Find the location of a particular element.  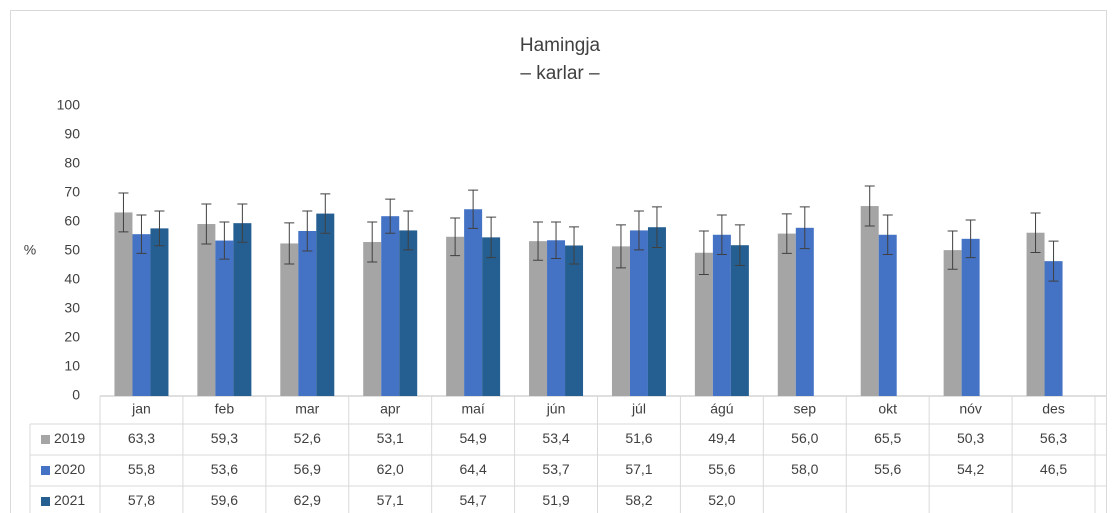

x-tick-label: jan is located at coordinates (141, 409).